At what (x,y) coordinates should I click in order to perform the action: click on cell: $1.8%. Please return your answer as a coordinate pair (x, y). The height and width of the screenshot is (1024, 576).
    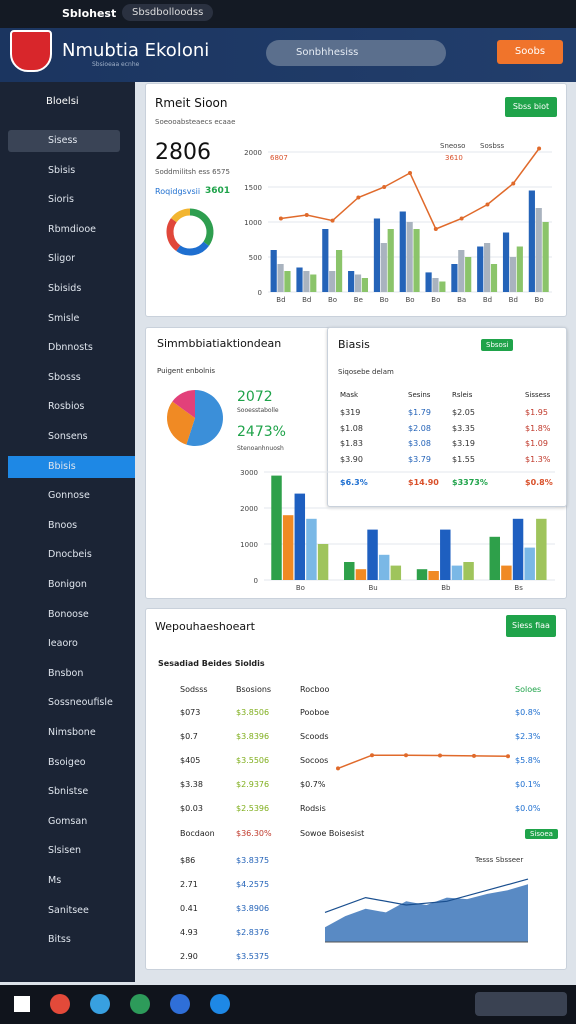
    Looking at the image, I should click on (538, 428).